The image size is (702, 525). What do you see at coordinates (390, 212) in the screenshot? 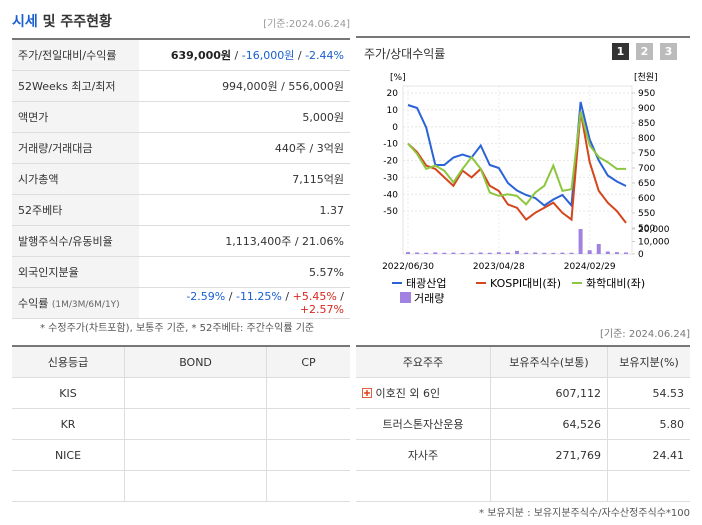
I see `y-tick-label: -50` at bounding box center [390, 212].